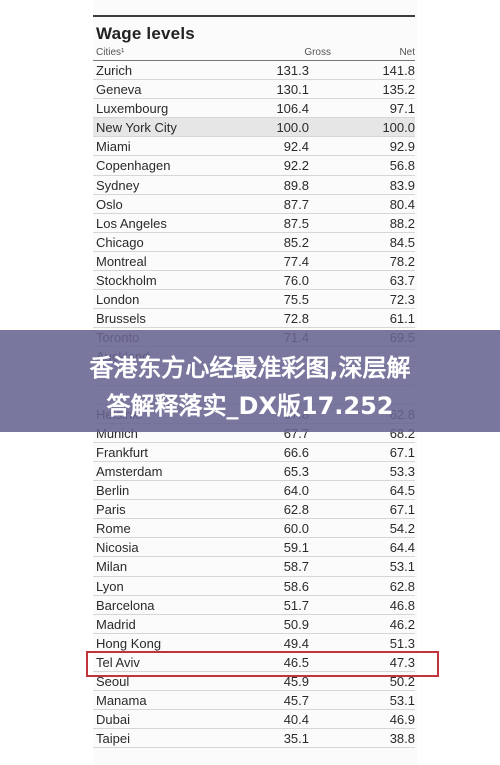  What do you see at coordinates (296, 281) in the screenshot?
I see `gross-cell: 76.0` at bounding box center [296, 281].